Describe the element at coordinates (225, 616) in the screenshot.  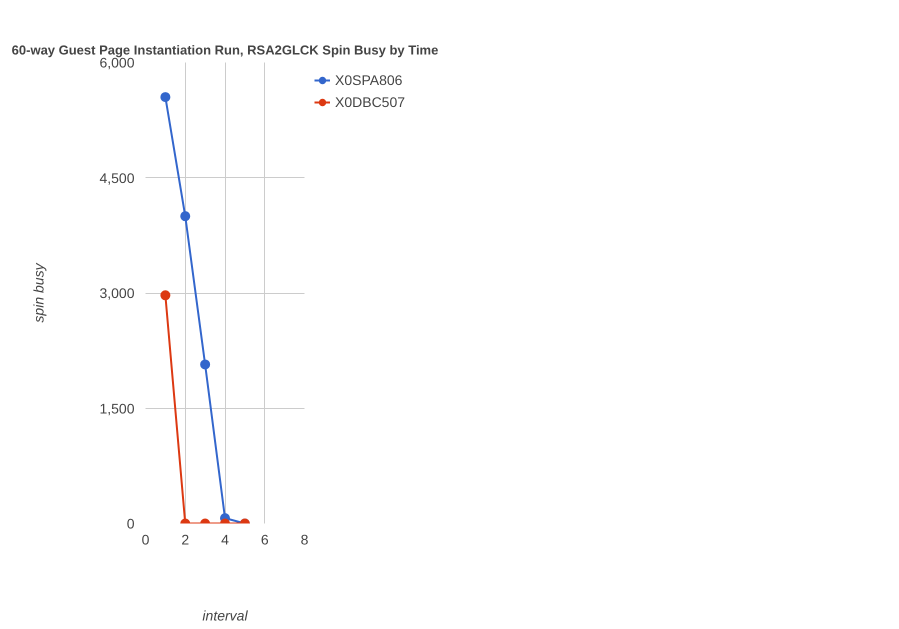
I see `x-axis-title: interval` at that location.